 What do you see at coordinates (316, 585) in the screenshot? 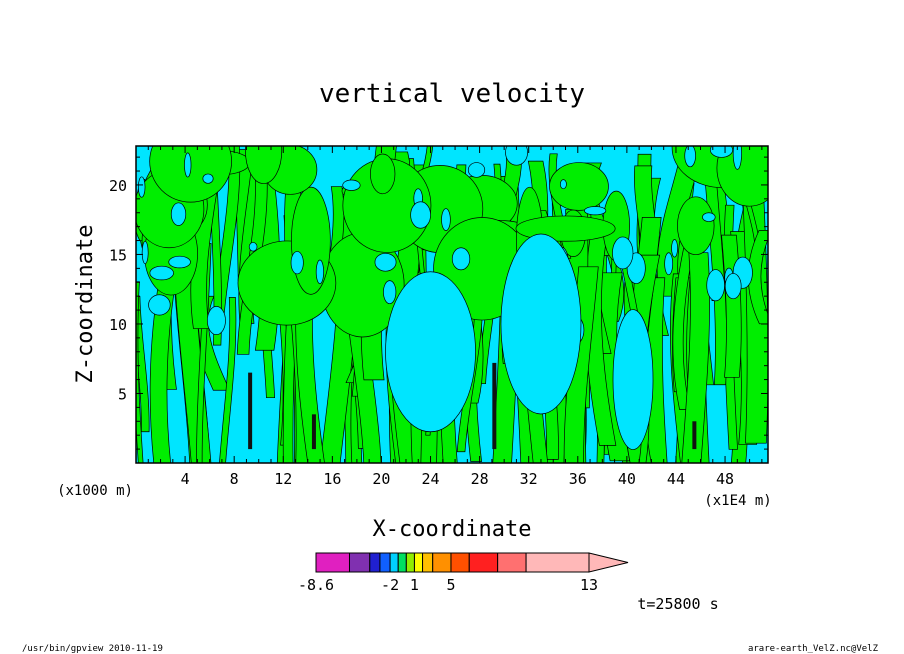
I see `colorbar-tick-label: -8.6` at bounding box center [316, 585].